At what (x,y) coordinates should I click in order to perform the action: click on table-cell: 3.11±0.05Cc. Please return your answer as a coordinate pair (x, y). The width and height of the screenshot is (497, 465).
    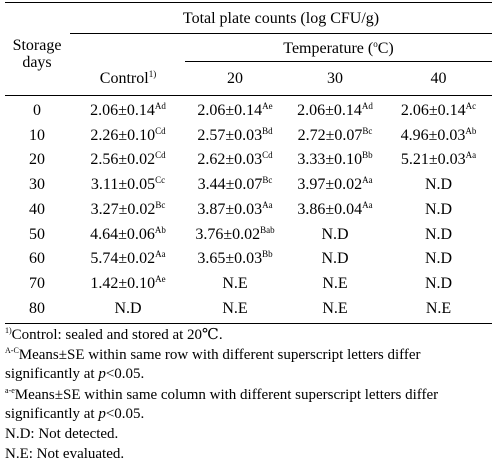
    Looking at the image, I should click on (128, 185).